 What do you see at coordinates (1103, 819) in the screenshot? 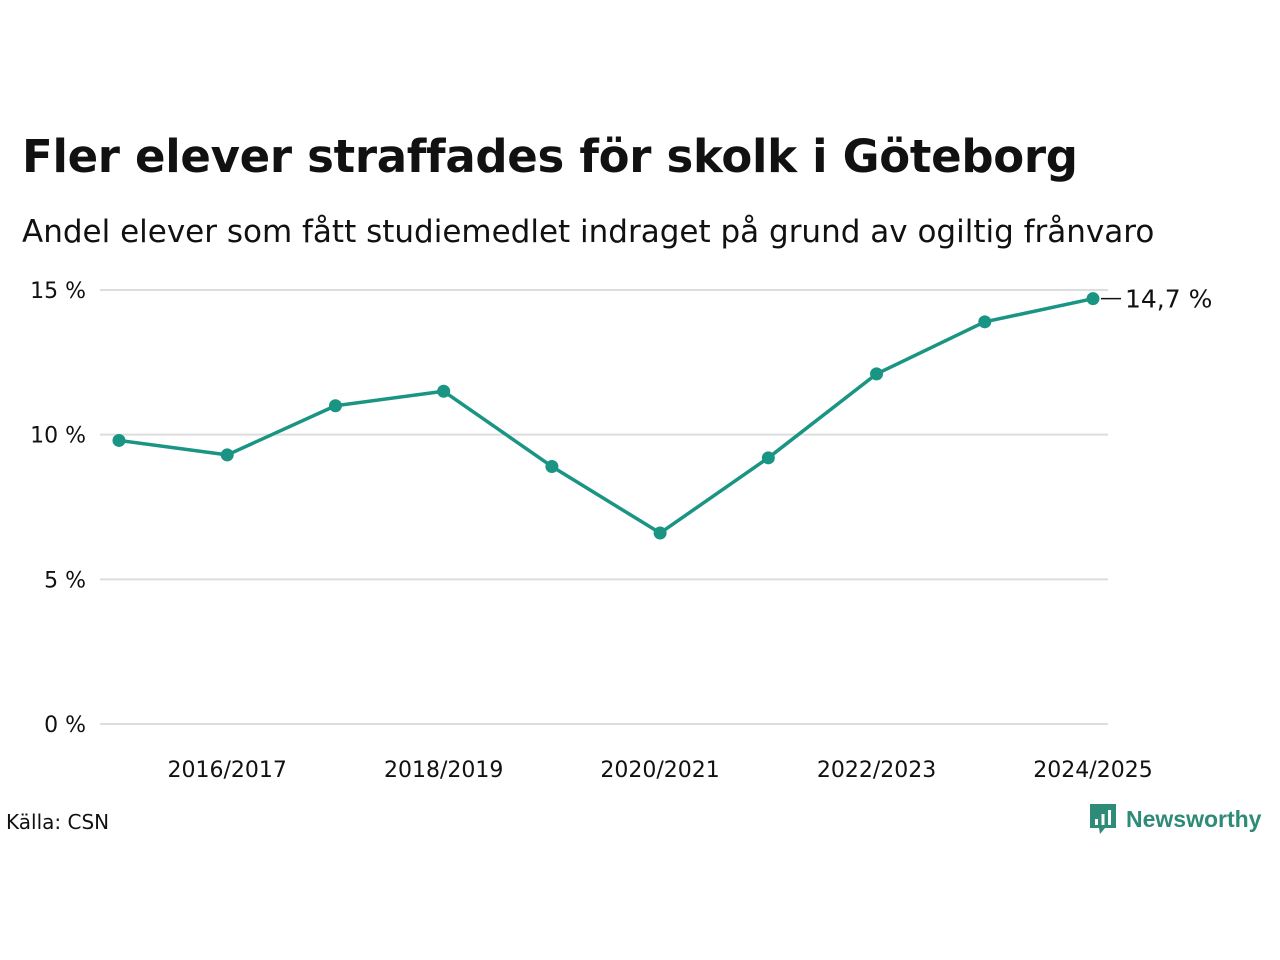
I see `newsworthy-logo-icon` at bounding box center [1103, 819].